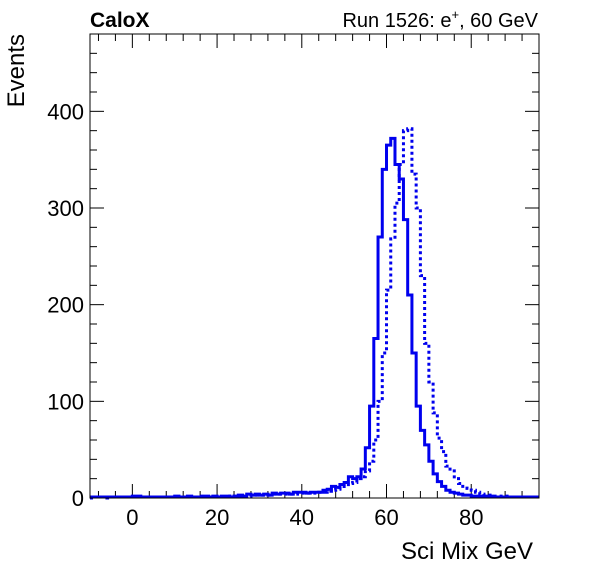  Describe the element at coordinates (217, 517) in the screenshot. I see `x-tick-label: 20` at that location.